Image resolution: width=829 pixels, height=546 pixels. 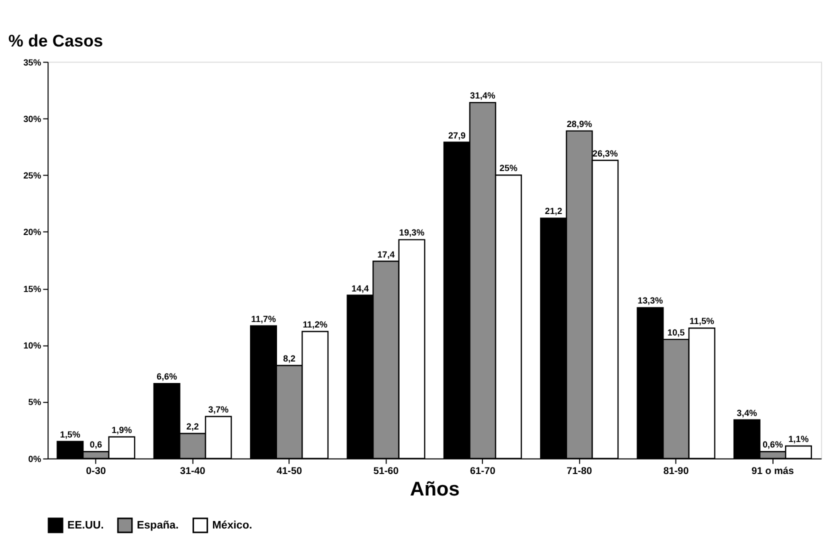 What do you see at coordinates (193, 471) in the screenshot?
I see `x-tick-label: 31-40` at bounding box center [193, 471].